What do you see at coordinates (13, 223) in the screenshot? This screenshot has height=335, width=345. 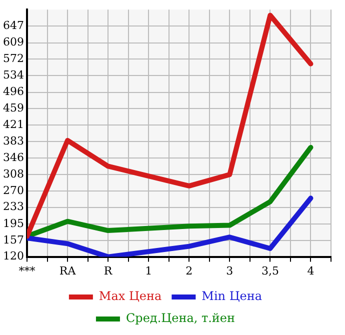 I see `y-tick-label: 195` at bounding box center [13, 223].